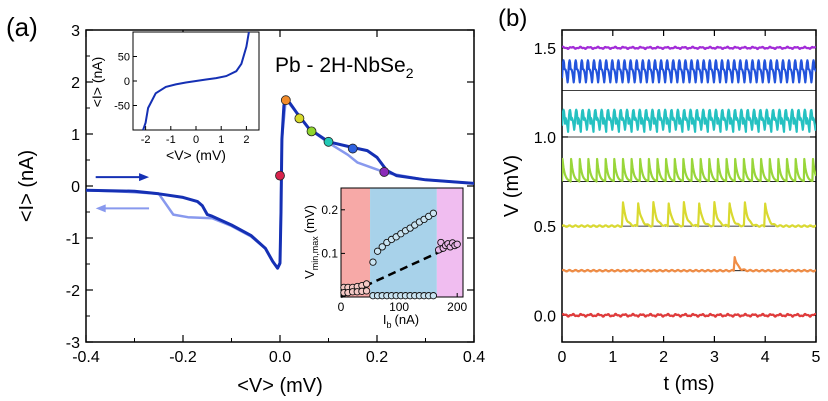 This screenshot has height=401, width=828. What do you see at coordinates (280, 357) in the screenshot?
I see `x-tick-label: 0.0` at bounding box center [280, 357].